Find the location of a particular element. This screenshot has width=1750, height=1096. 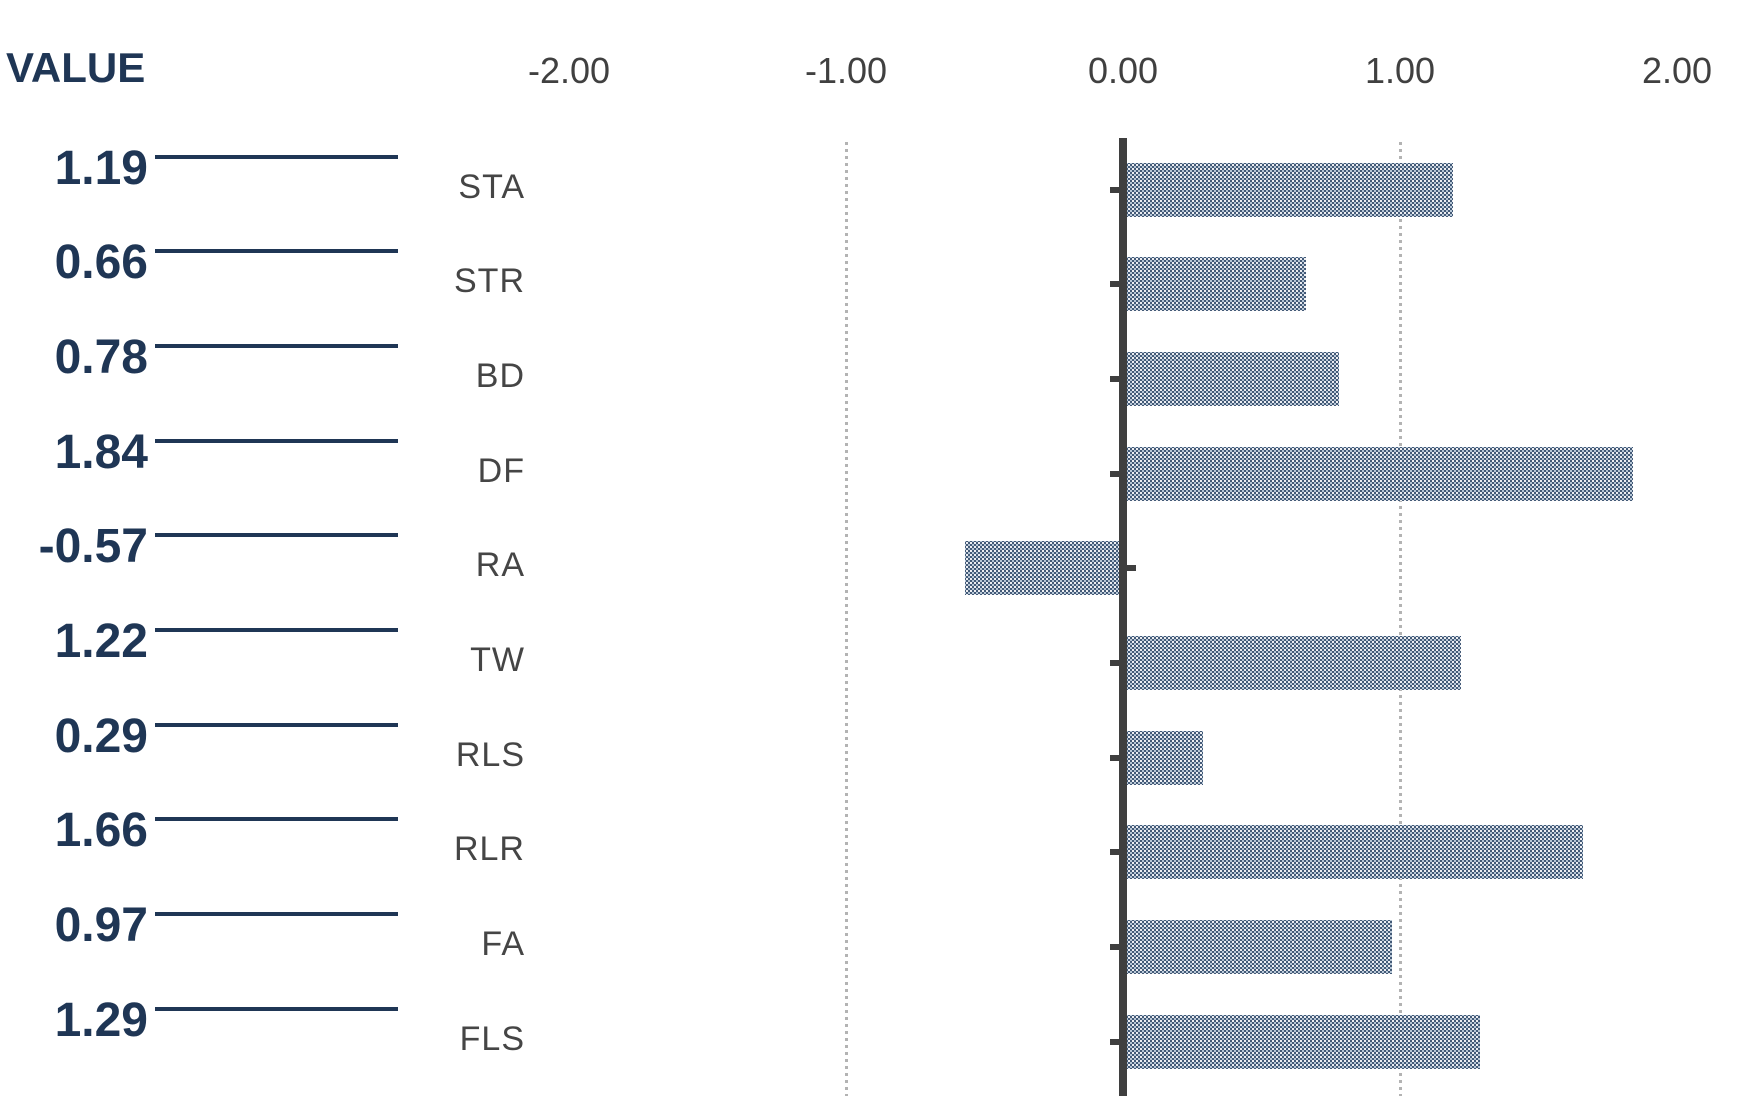

value-label: 1.66 is located at coordinates (101, 831).